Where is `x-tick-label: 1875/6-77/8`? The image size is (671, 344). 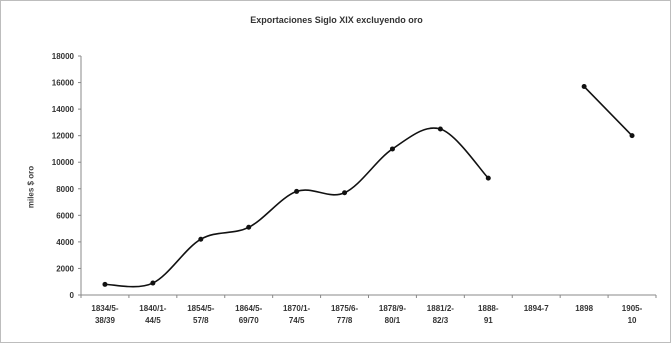
x-tick-label: 1875/6-77/8 is located at coordinates (344, 314).